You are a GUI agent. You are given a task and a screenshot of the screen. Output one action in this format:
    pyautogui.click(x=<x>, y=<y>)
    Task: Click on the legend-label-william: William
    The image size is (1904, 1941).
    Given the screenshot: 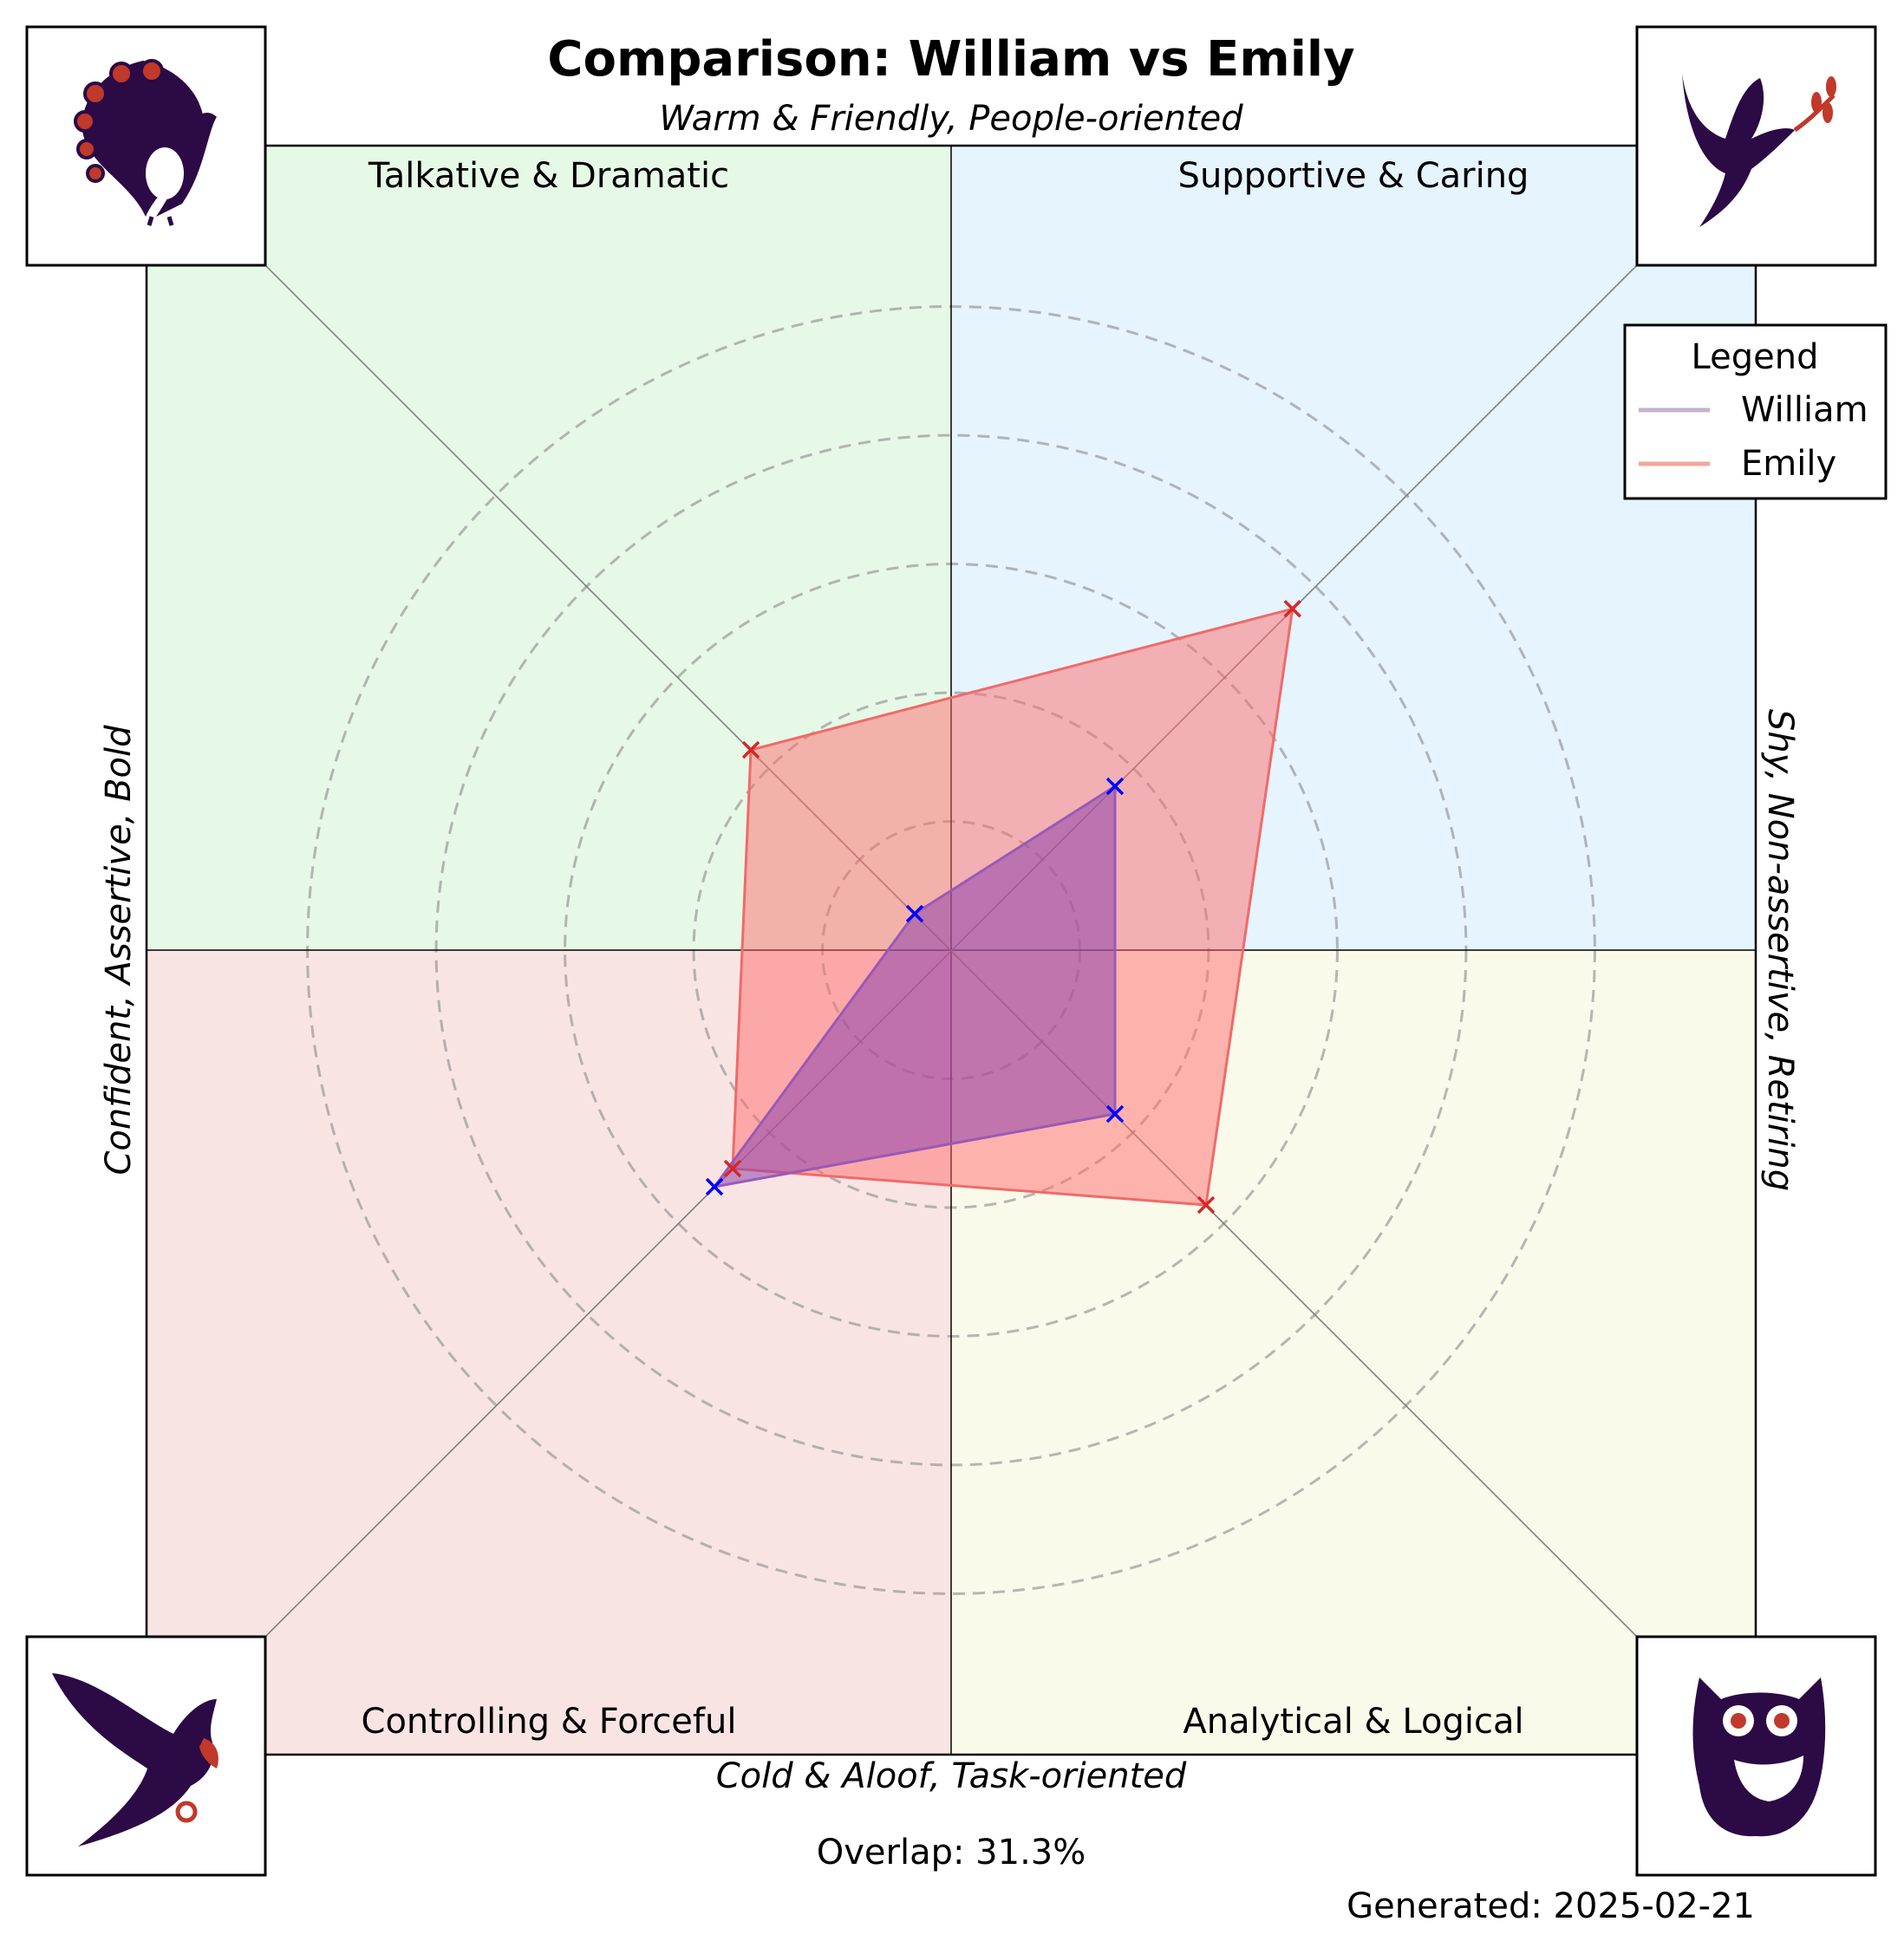 What is the action you would take?
    pyautogui.click(x=1804, y=410)
    